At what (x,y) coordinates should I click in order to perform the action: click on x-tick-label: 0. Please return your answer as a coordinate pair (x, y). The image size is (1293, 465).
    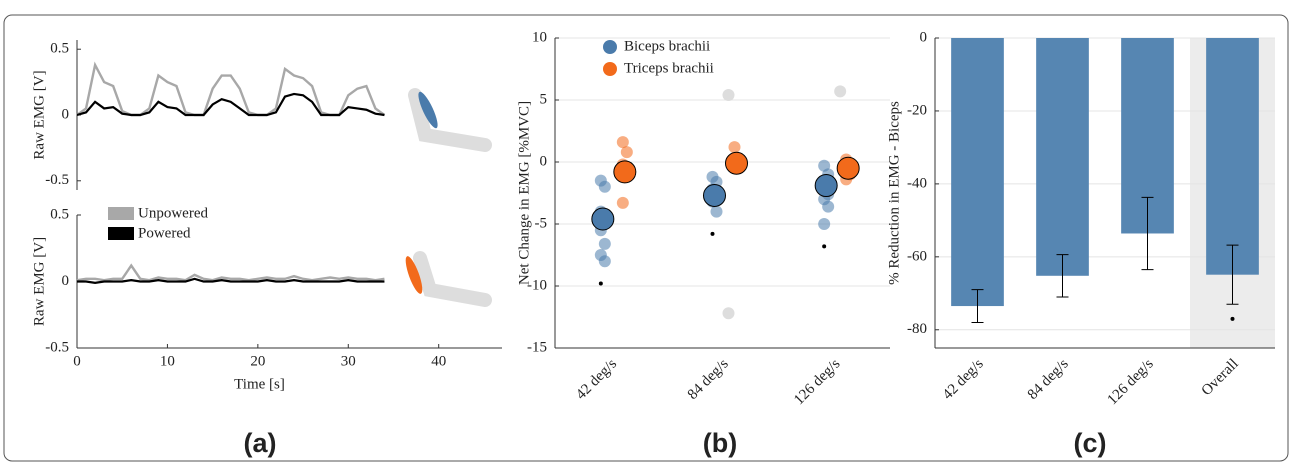
    Looking at the image, I should click on (77, 361).